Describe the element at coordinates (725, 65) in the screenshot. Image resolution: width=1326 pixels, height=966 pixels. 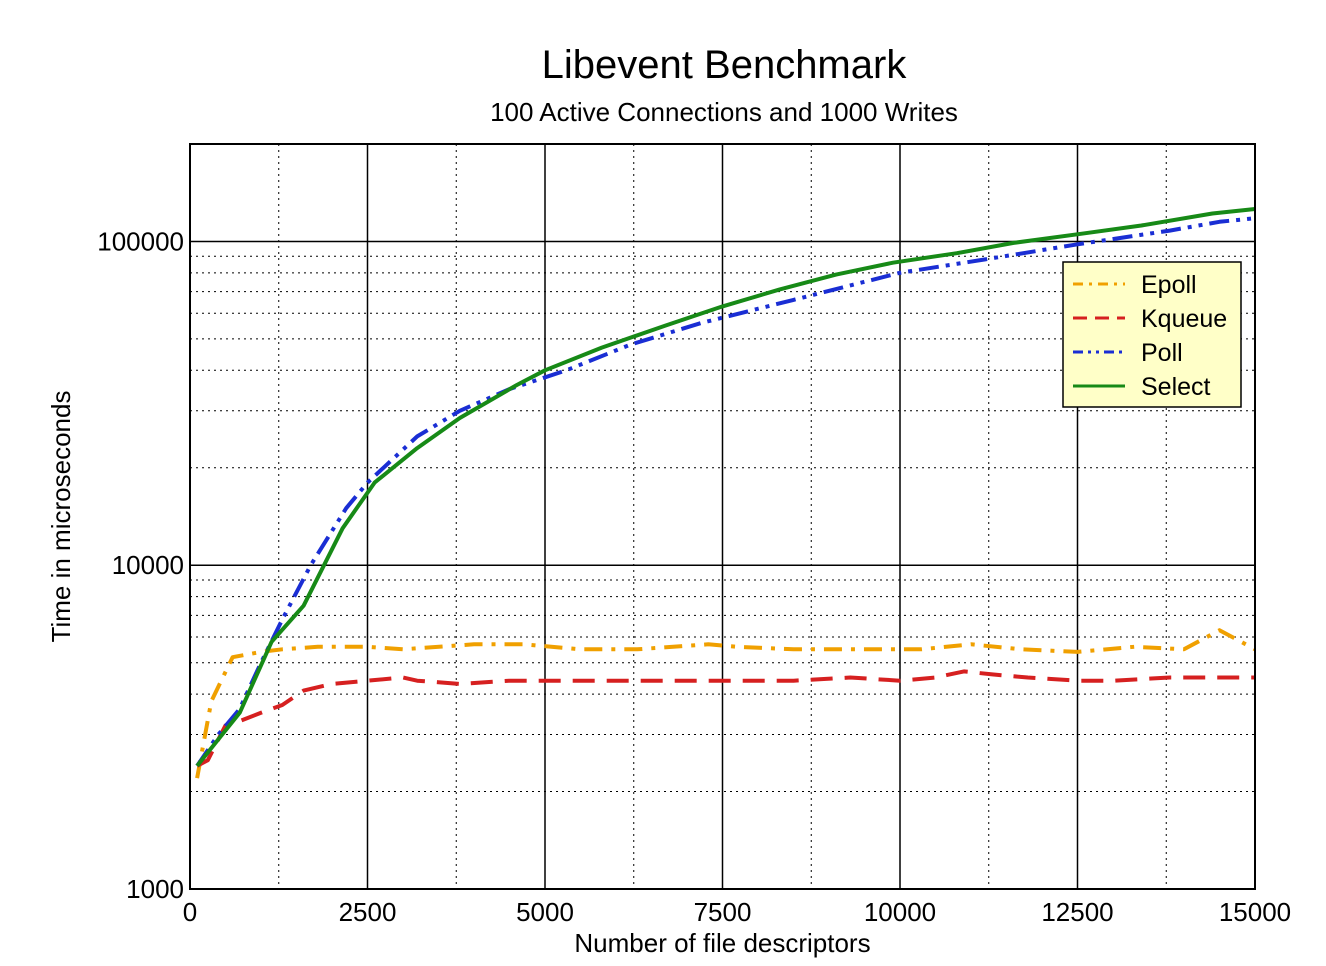
I see `chart-title: Libevent Benchmark` at that location.